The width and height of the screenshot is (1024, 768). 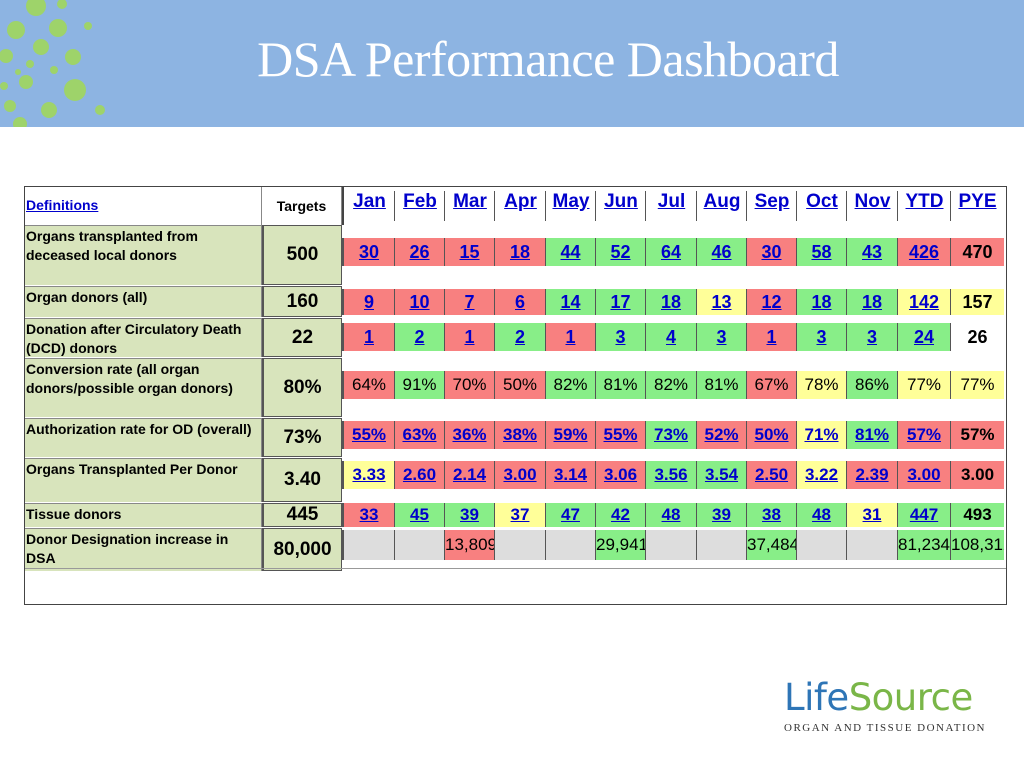 What do you see at coordinates (671, 475) in the screenshot?
I see `value-cell-jul: 3.56` at bounding box center [671, 475].